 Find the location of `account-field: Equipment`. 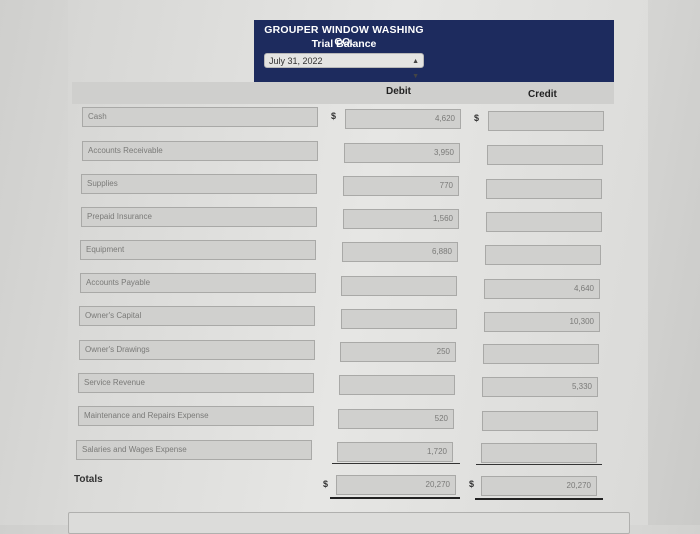

account-field: Equipment is located at coordinates (198, 250).